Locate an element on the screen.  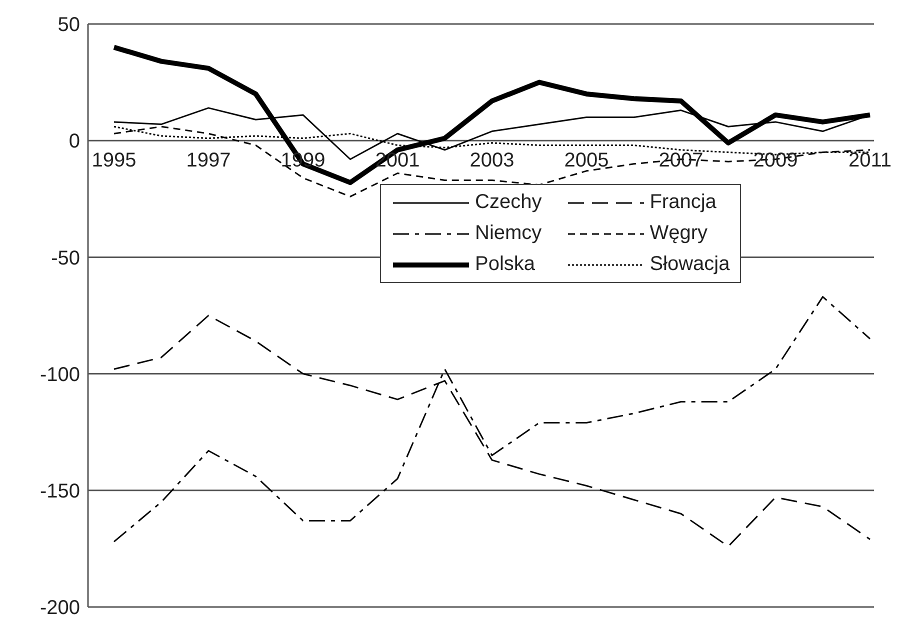
x-tick-label: 2003 is located at coordinates (492, 161).